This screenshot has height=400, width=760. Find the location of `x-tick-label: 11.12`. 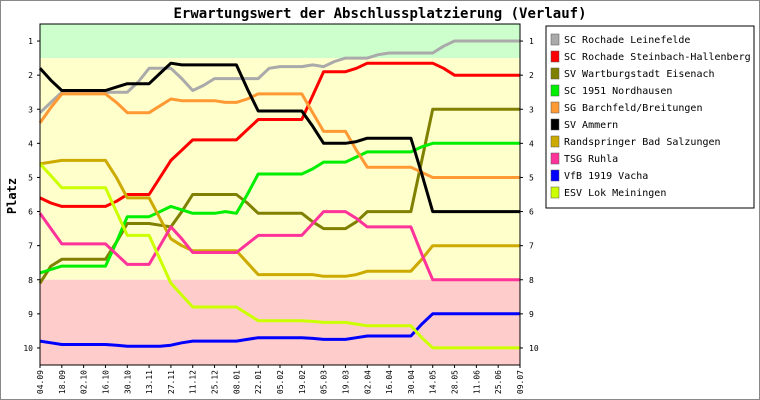

x-tick-label: 11.12 is located at coordinates (193, 382).